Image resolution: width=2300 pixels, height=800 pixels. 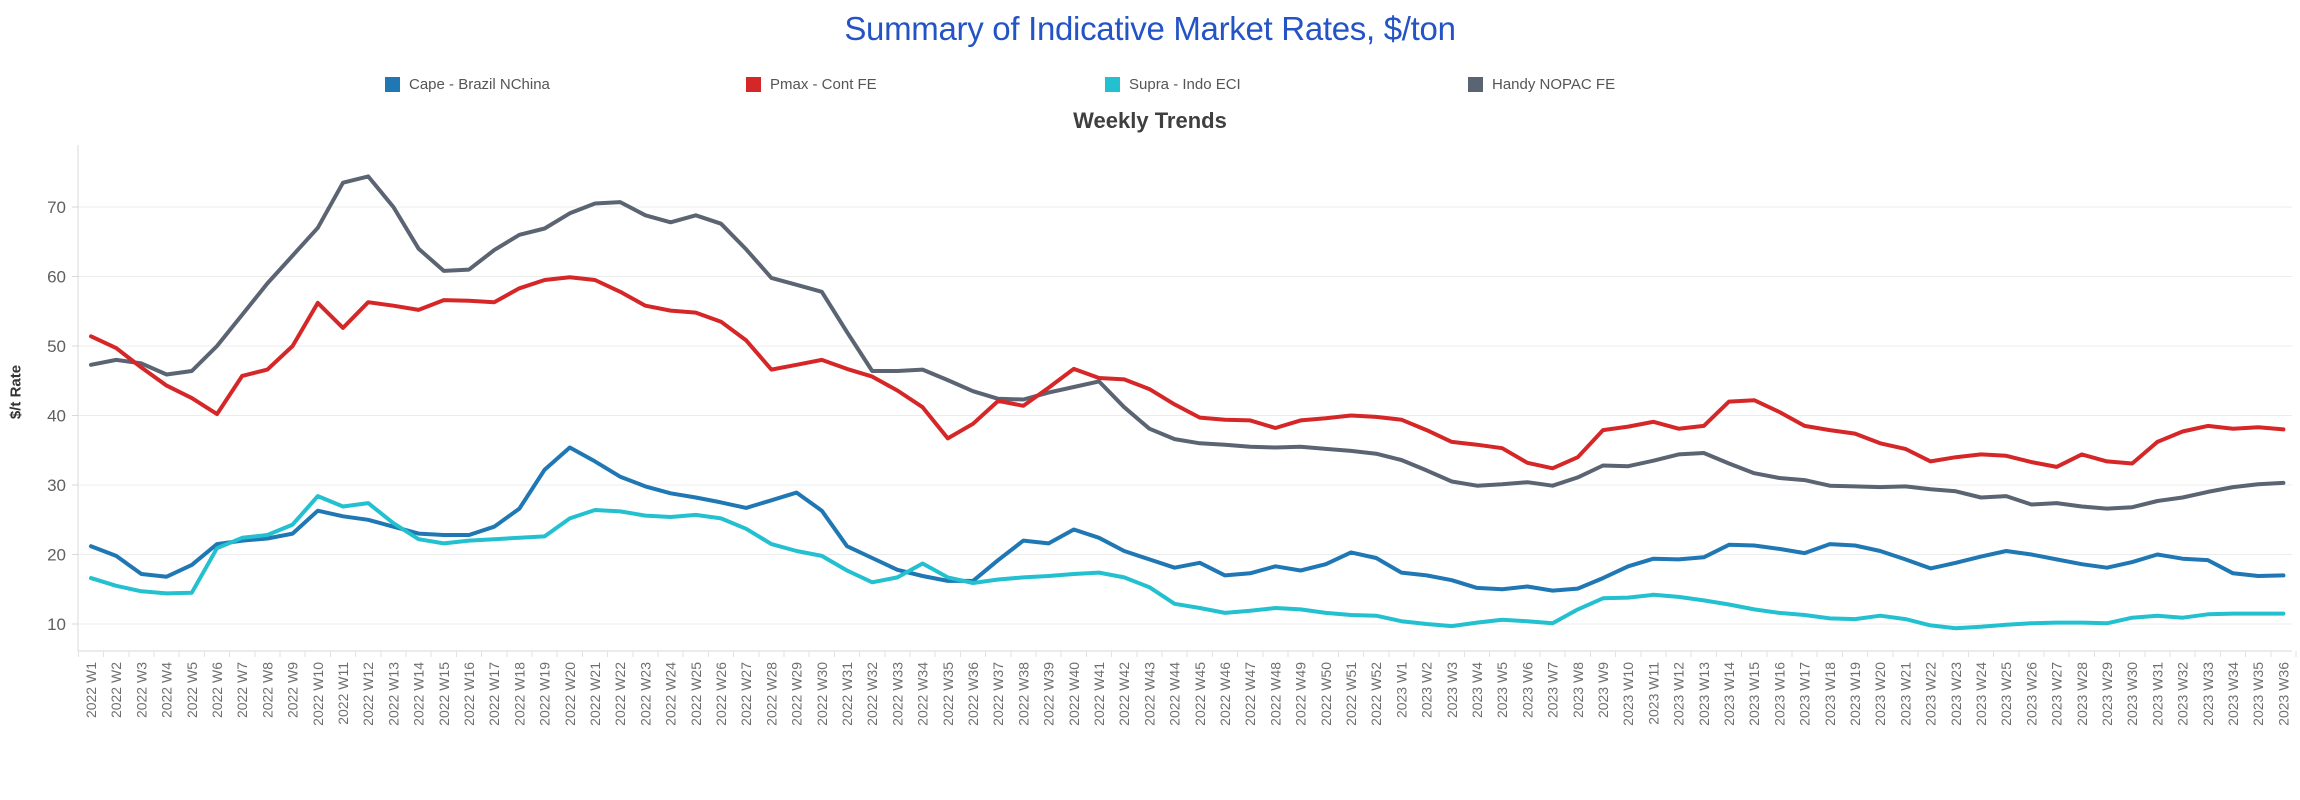 What do you see at coordinates (2283, 694) in the screenshot?
I see `x-tick-label: 2023 W36` at bounding box center [2283, 694].